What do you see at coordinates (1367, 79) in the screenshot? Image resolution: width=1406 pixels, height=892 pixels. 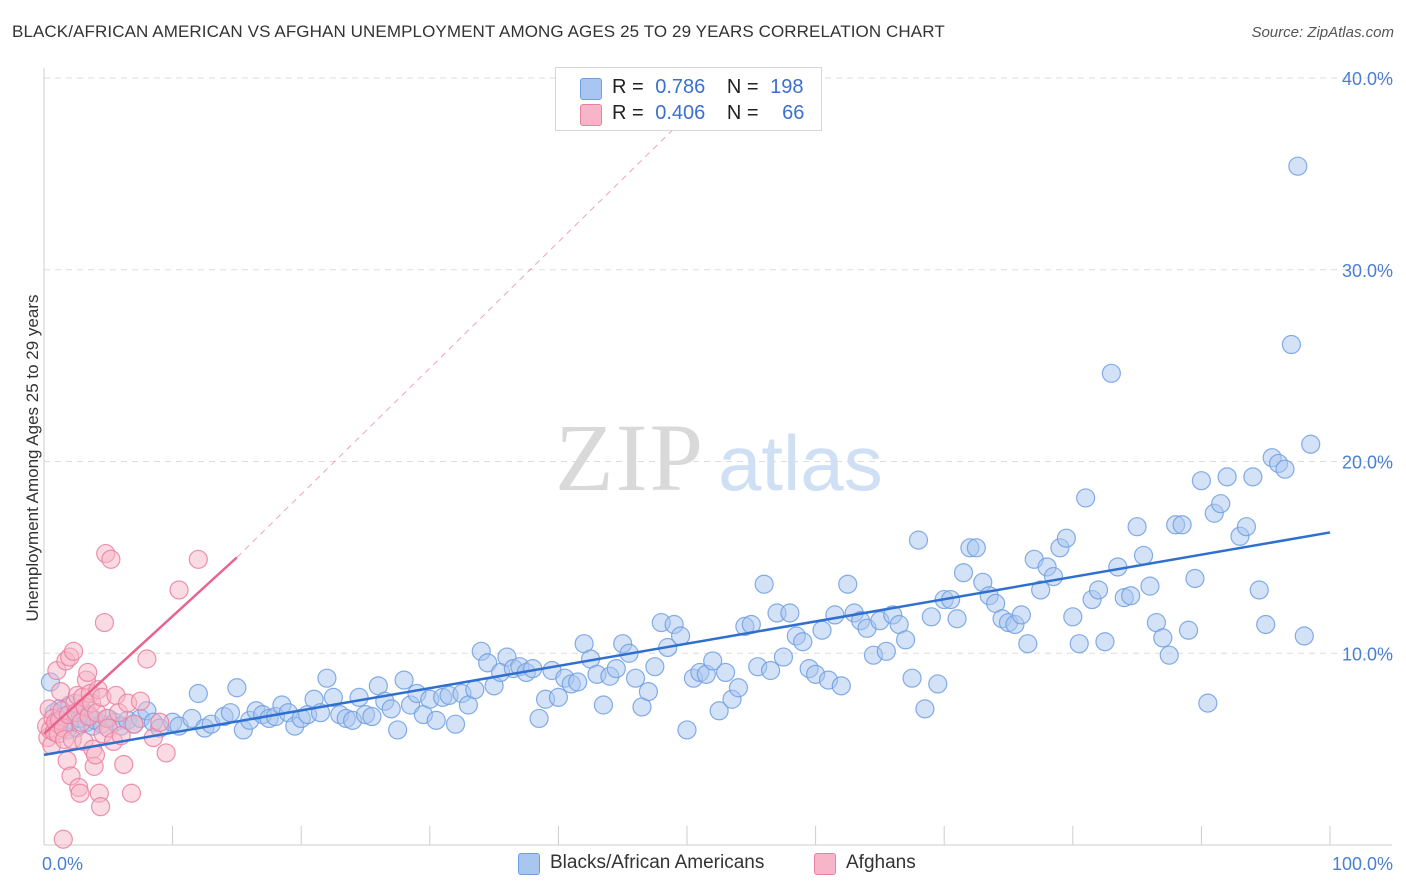 I see `y-tick-label: 40.0%` at bounding box center [1367, 79].